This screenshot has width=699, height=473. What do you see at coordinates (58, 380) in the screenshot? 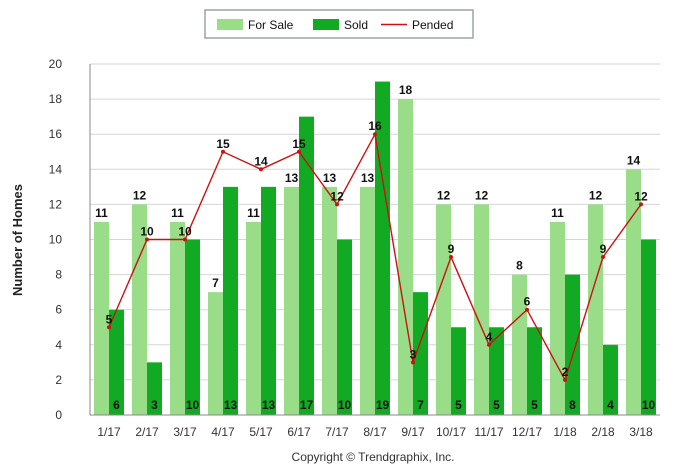
I see `y-tick-label: 2` at bounding box center [58, 380].